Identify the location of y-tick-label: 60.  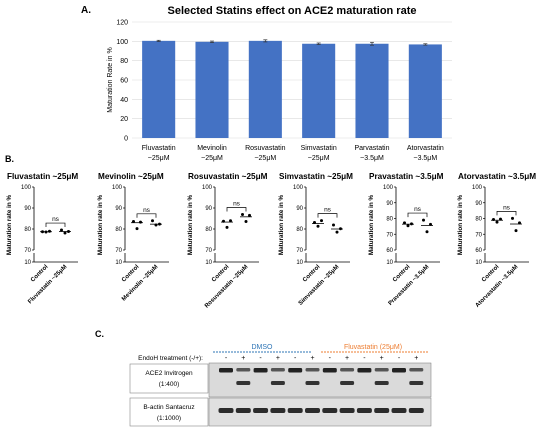
(478, 251).